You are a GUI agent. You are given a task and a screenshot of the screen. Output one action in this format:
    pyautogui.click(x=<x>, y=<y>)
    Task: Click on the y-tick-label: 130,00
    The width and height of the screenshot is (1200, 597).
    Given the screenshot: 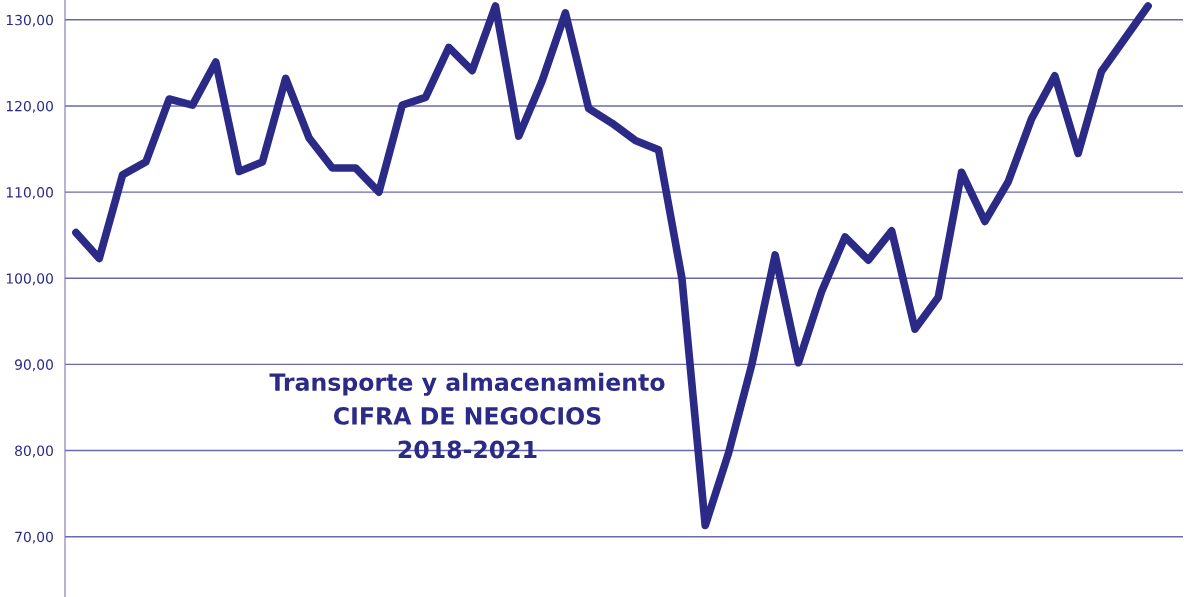 What is the action you would take?
    pyautogui.click(x=29, y=20)
    